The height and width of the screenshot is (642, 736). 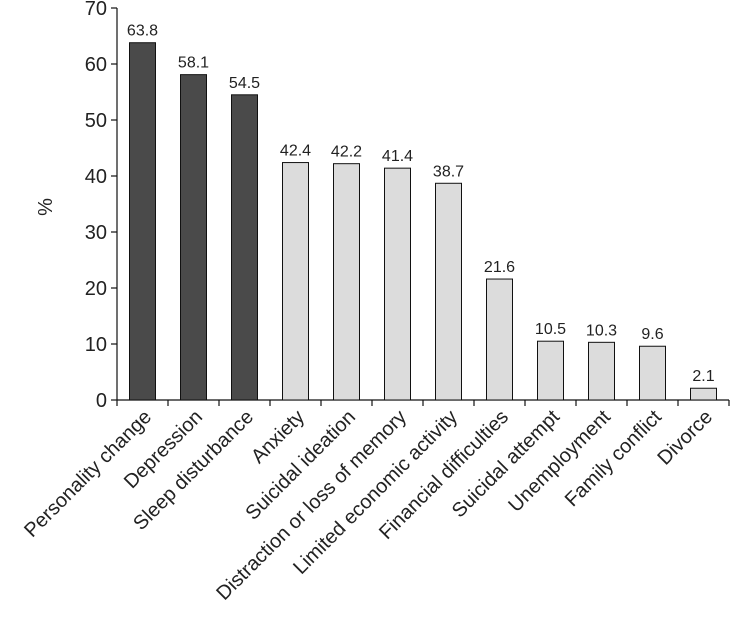 What do you see at coordinates (101, 206) in the screenshot?
I see `y-axis: 0 10 20 30 40 50 60 70` at bounding box center [101, 206].